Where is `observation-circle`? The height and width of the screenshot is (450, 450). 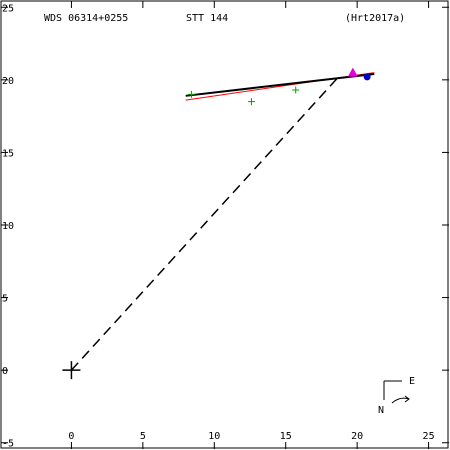
observation-circle is located at coordinates (367, 77).